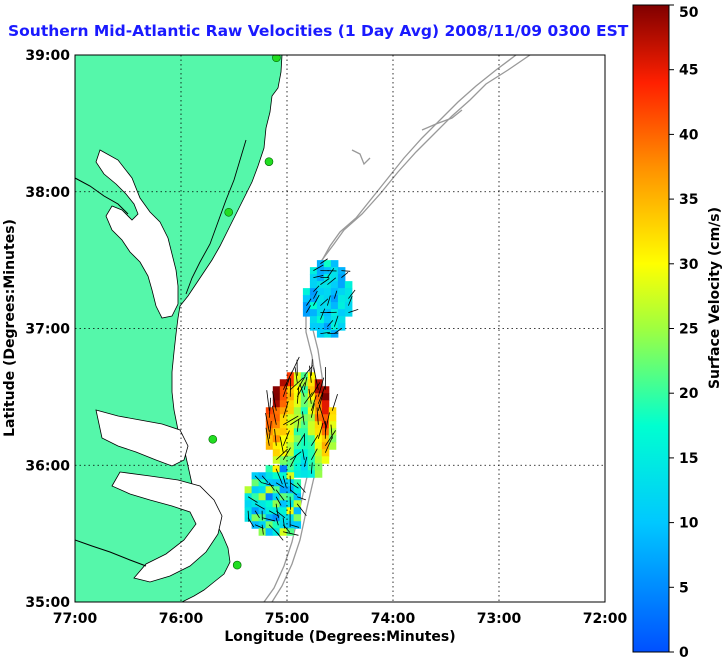 Image resolution: width=724 pixels, height=659 pixels. Describe the element at coordinates (142, 438) in the screenshot. I see `albemarle-sound` at that location.